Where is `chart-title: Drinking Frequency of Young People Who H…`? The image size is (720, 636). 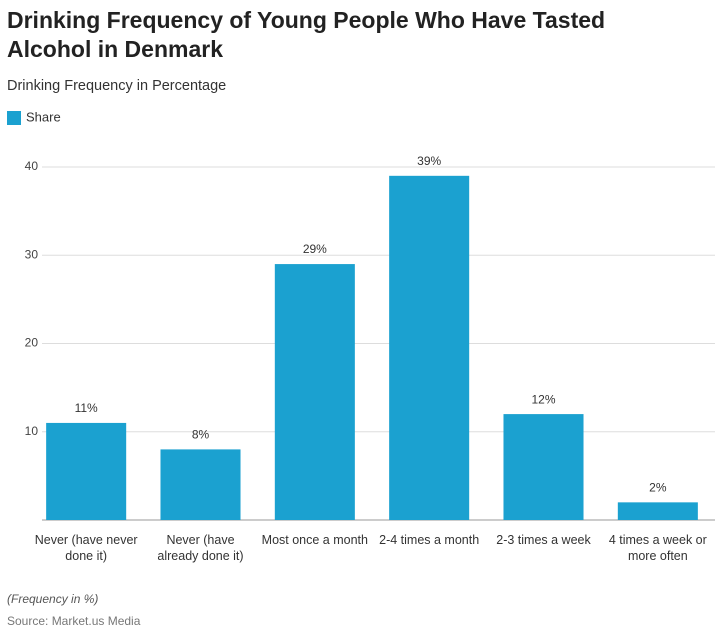 chart-title: Drinking Frequency of Young People Who H… is located at coordinates (306, 34).